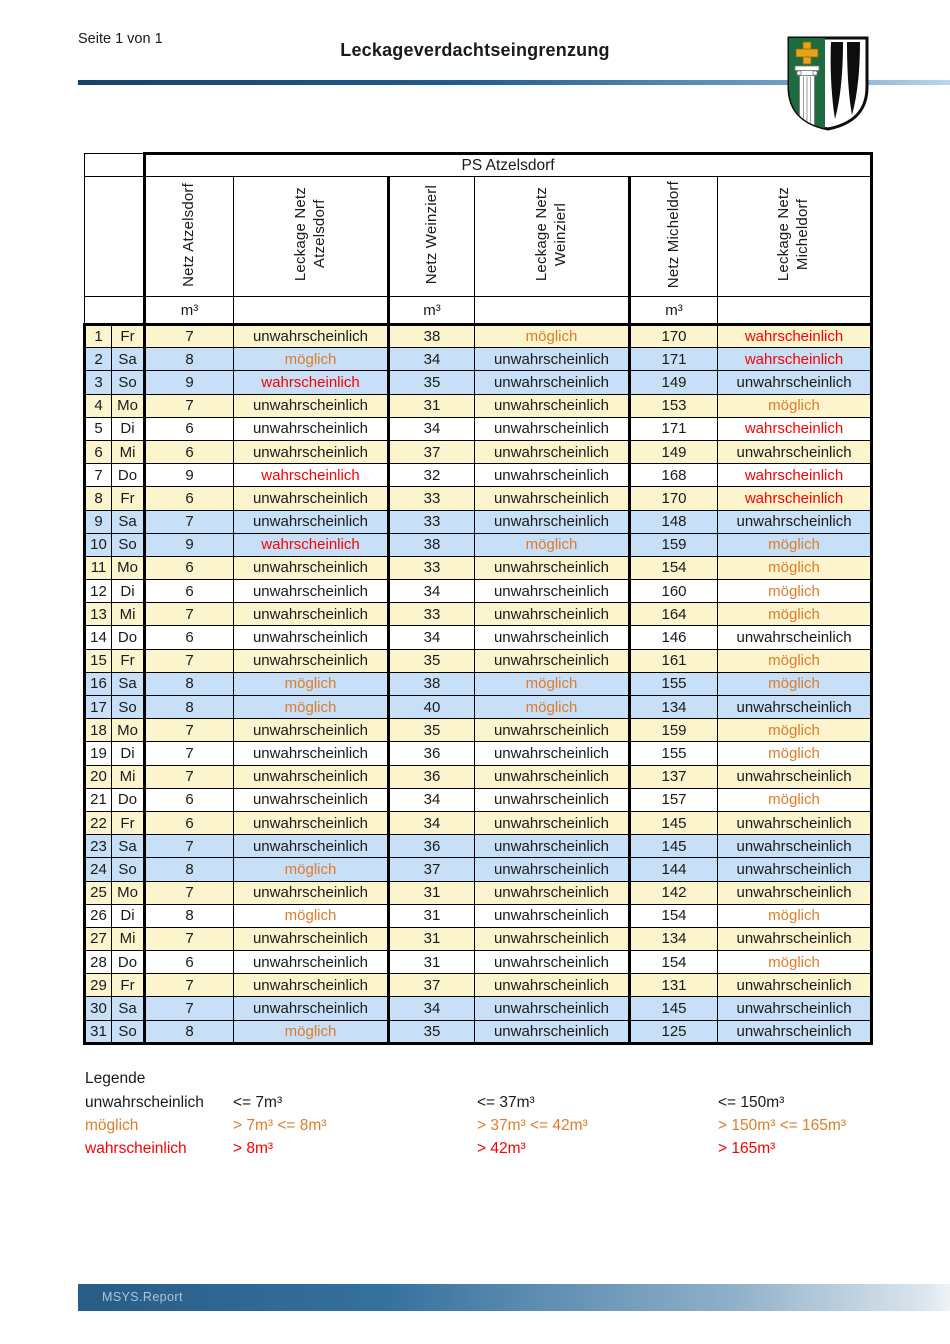  Describe the element at coordinates (97, 684) in the screenshot. I see `day-number-cell: 16` at that location.